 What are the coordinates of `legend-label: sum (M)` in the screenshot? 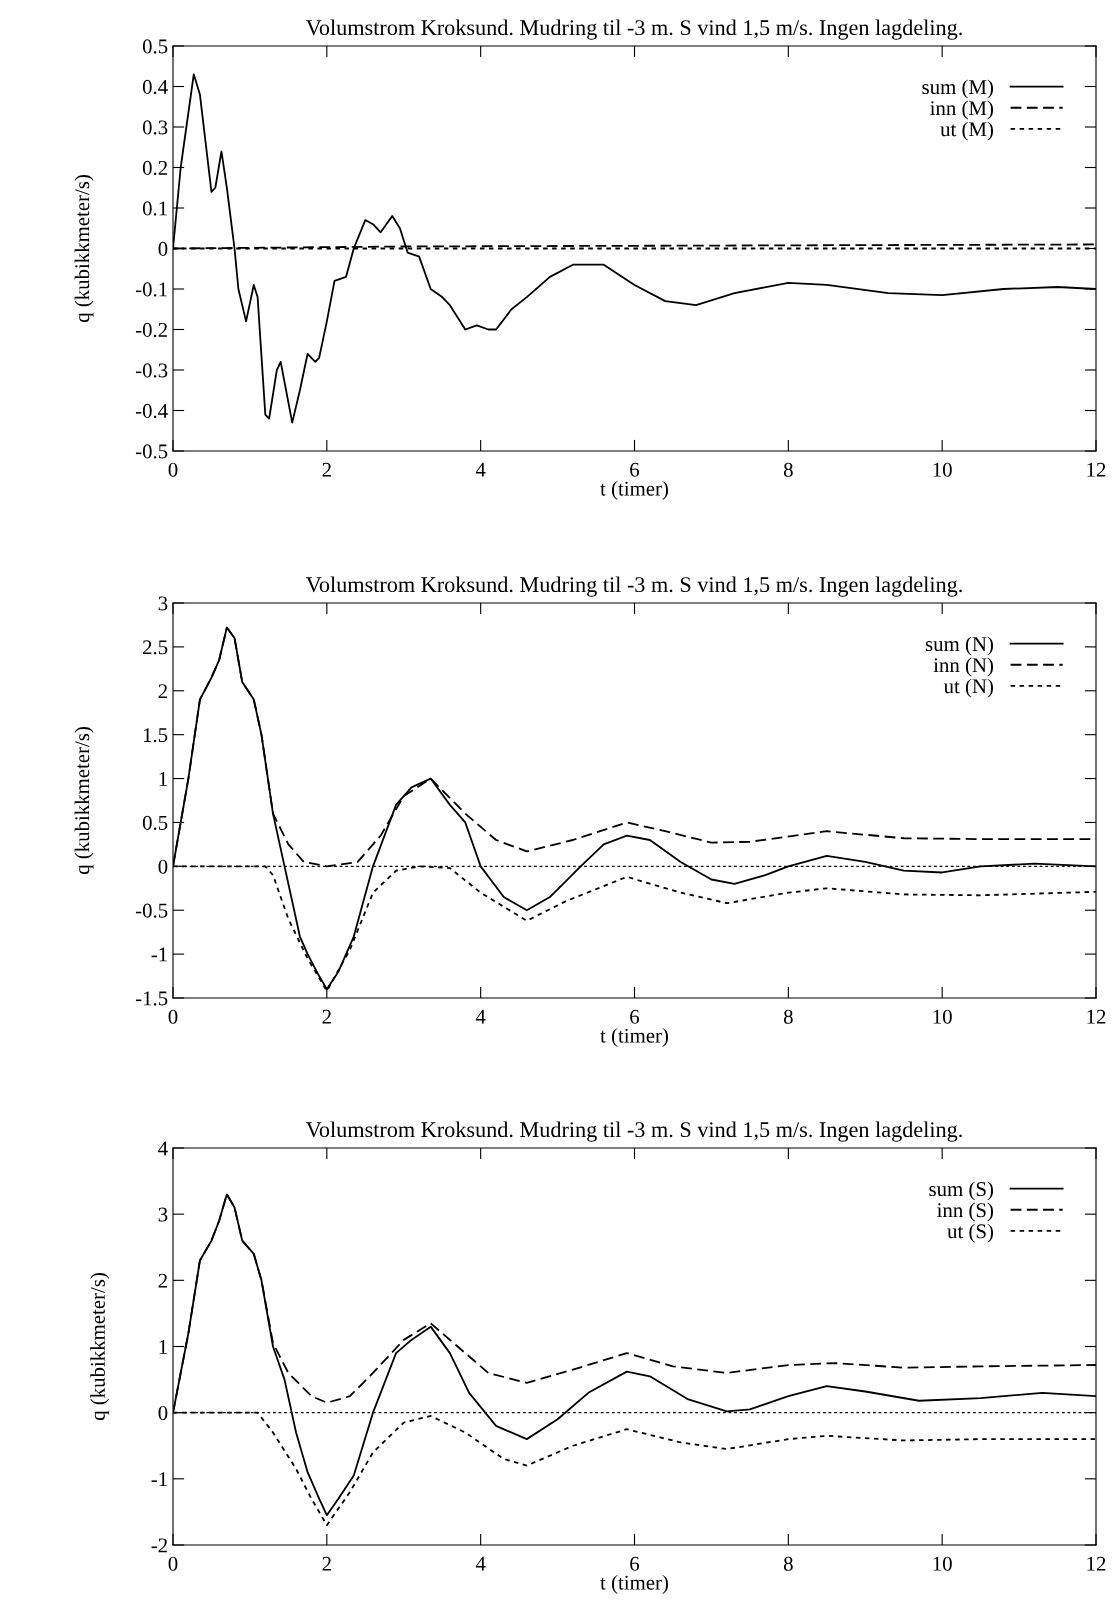 It's located at (957, 89).